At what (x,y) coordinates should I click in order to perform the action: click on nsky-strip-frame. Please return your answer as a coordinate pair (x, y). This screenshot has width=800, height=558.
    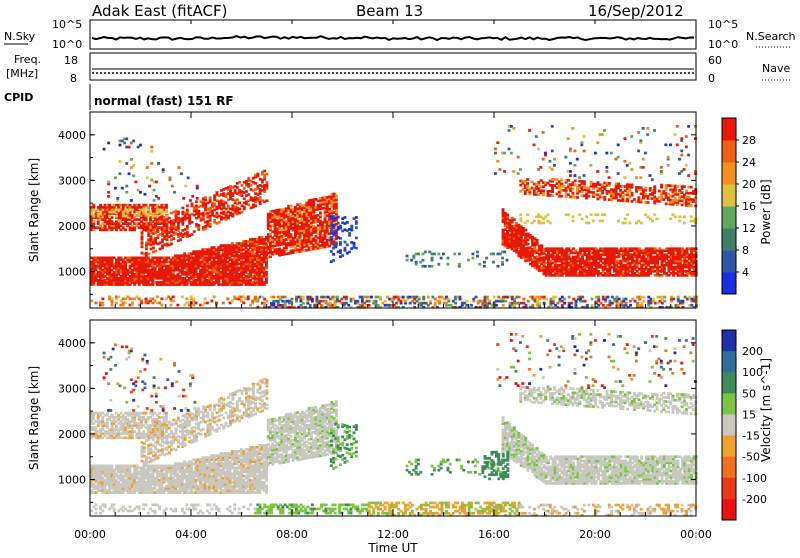
    Looking at the image, I should click on (393, 34).